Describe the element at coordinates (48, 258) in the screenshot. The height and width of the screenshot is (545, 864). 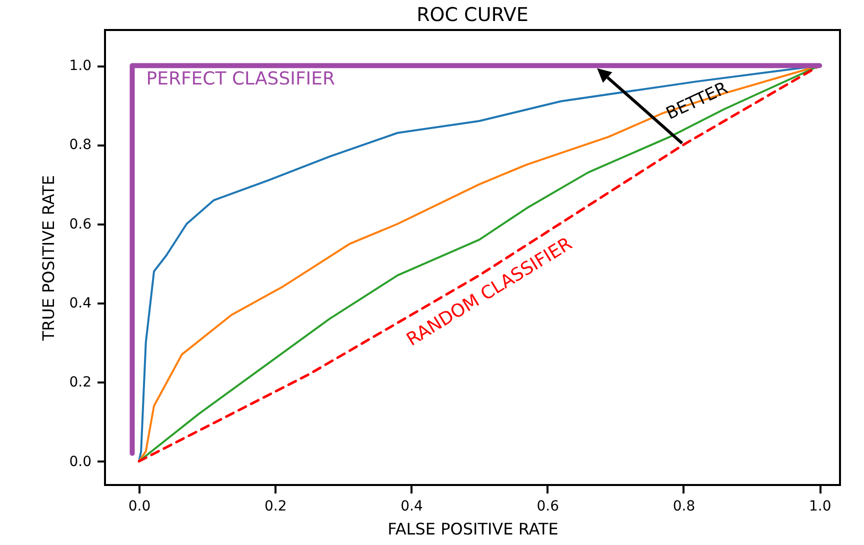
I see `y-axis-title: TRUE POSITIVE RATE` at that location.